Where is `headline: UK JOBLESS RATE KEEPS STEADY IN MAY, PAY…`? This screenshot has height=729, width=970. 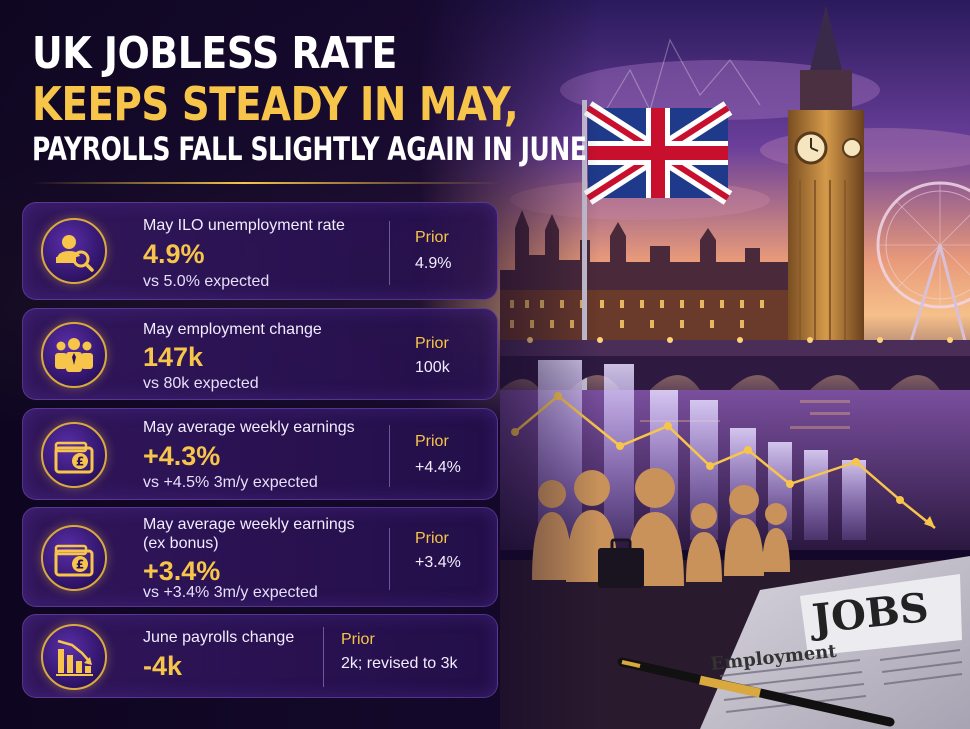 headline: UK JOBLESS RATE KEEPS STEADY IN MAY, PAY… is located at coordinates (312, 98).